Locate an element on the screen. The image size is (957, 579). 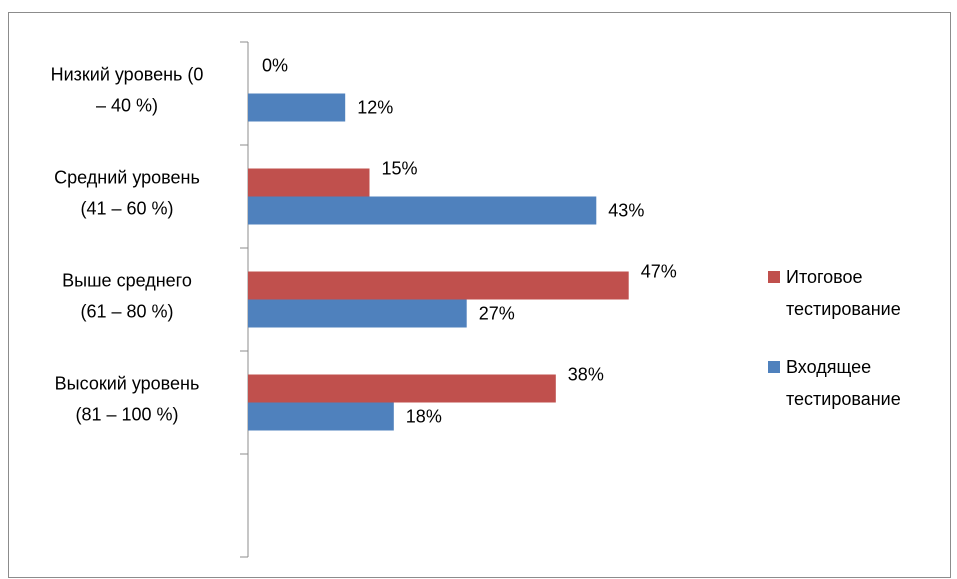
legend-entry: Входящее тестирование is located at coordinates (843, 383).